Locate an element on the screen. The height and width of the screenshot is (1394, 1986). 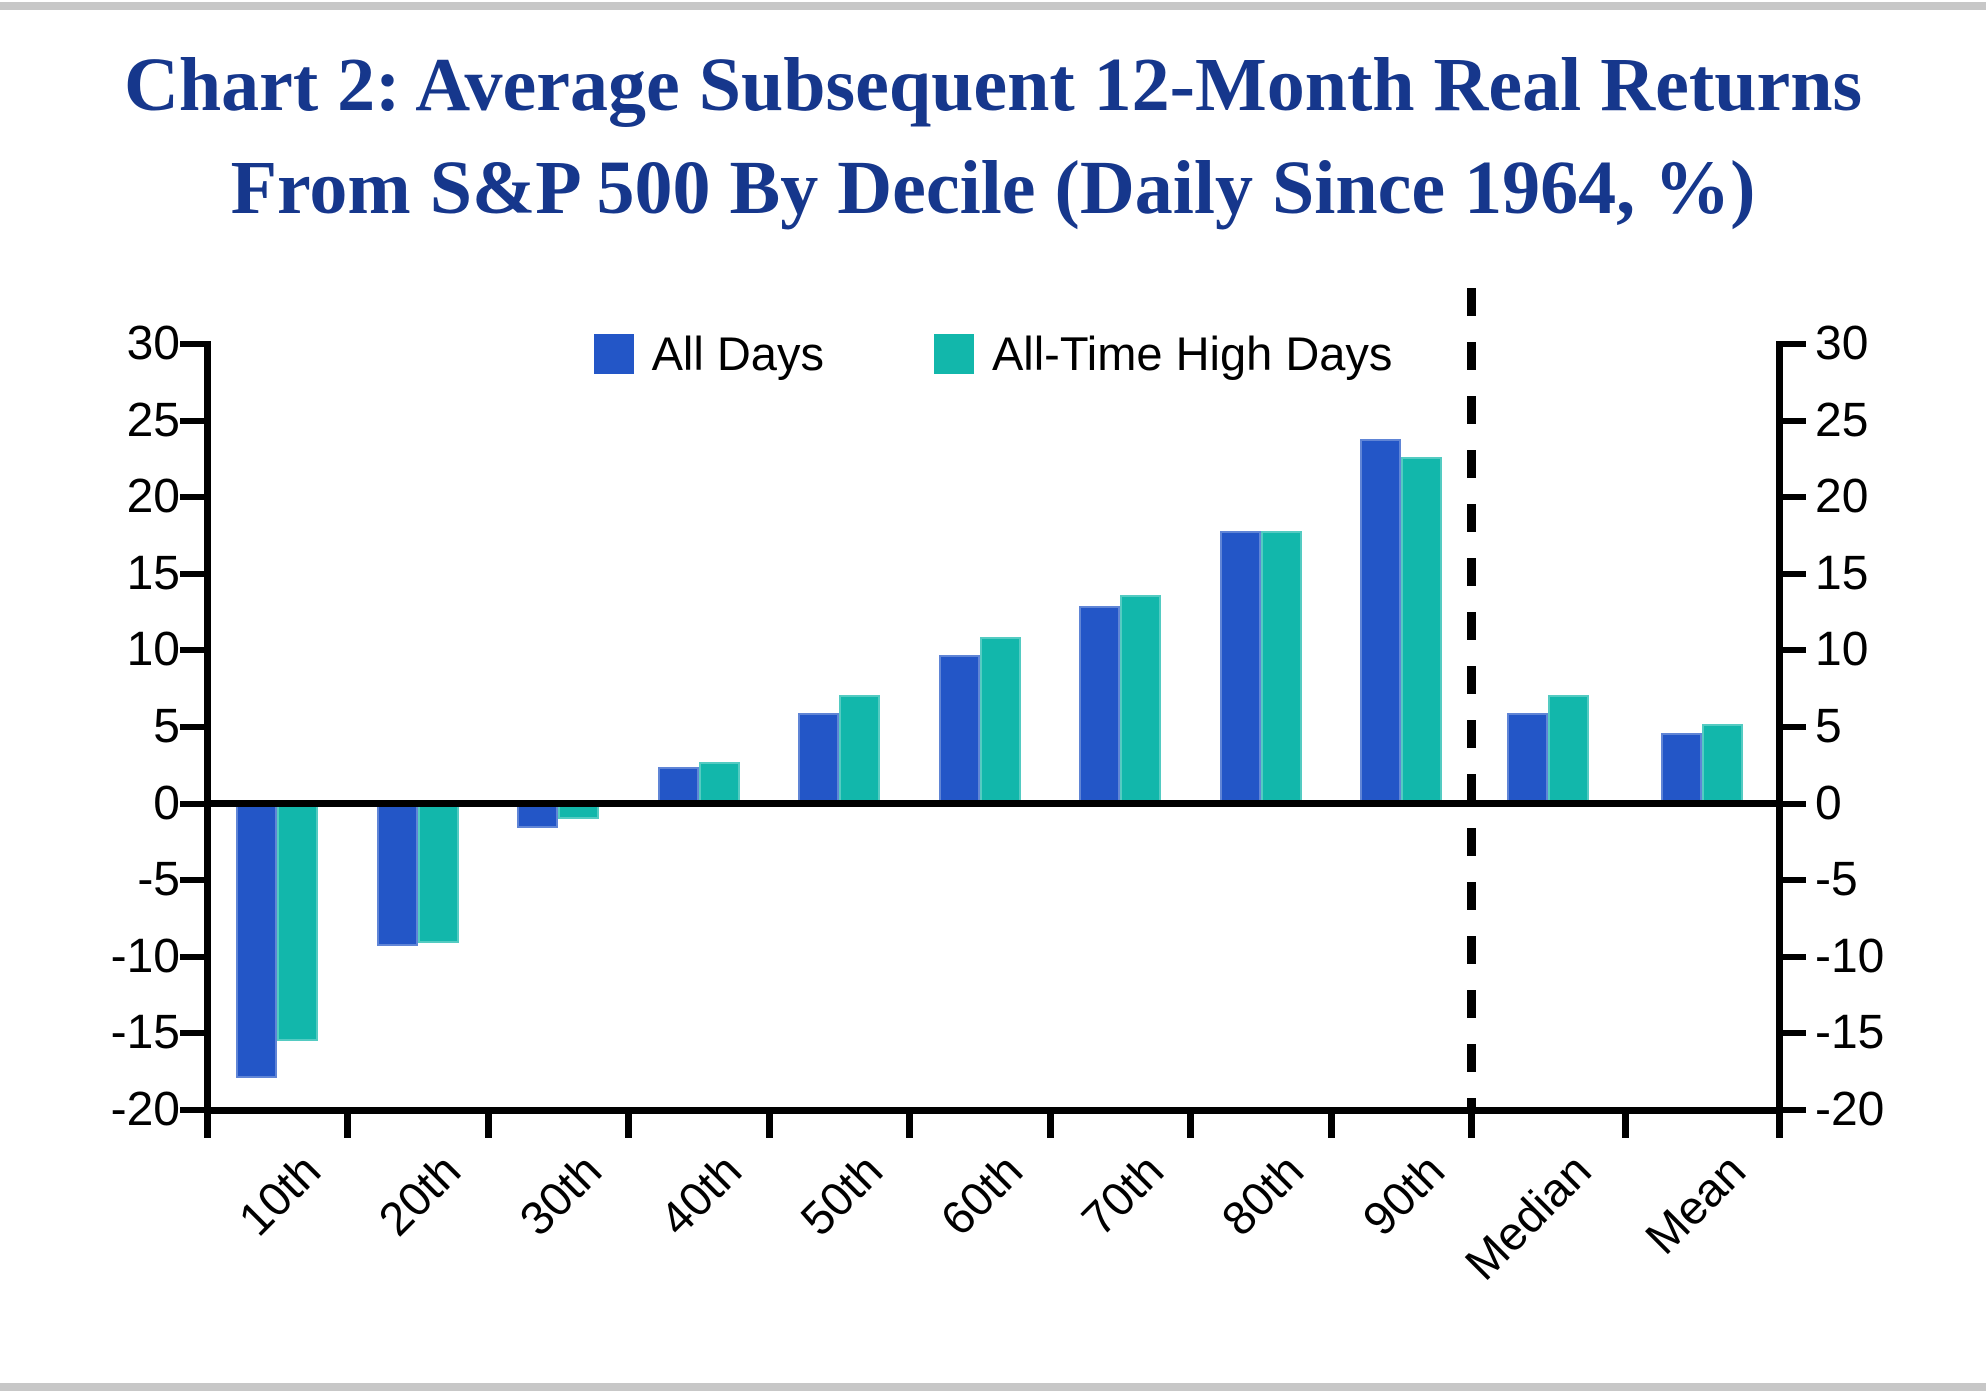
y-tick-label-right--10: -10 is located at coordinates (1850, 956).